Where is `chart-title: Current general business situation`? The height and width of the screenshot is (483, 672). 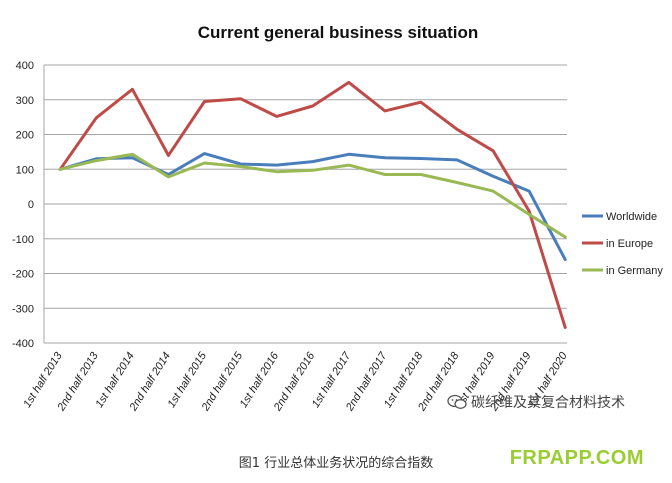 chart-title: Current general business situation is located at coordinates (338, 32).